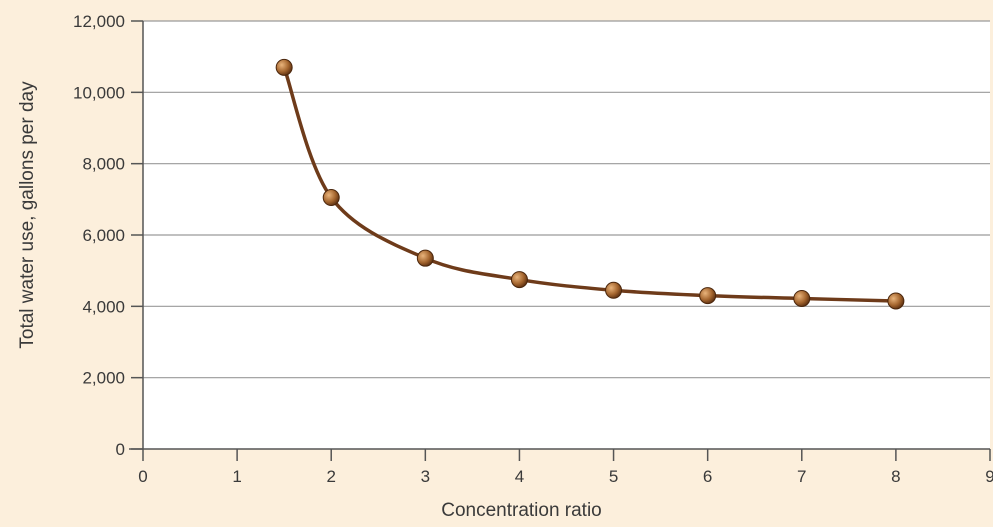 The width and height of the screenshot is (993, 527). What do you see at coordinates (521, 510) in the screenshot?
I see `x-axis-title: Concentration ratio` at bounding box center [521, 510].